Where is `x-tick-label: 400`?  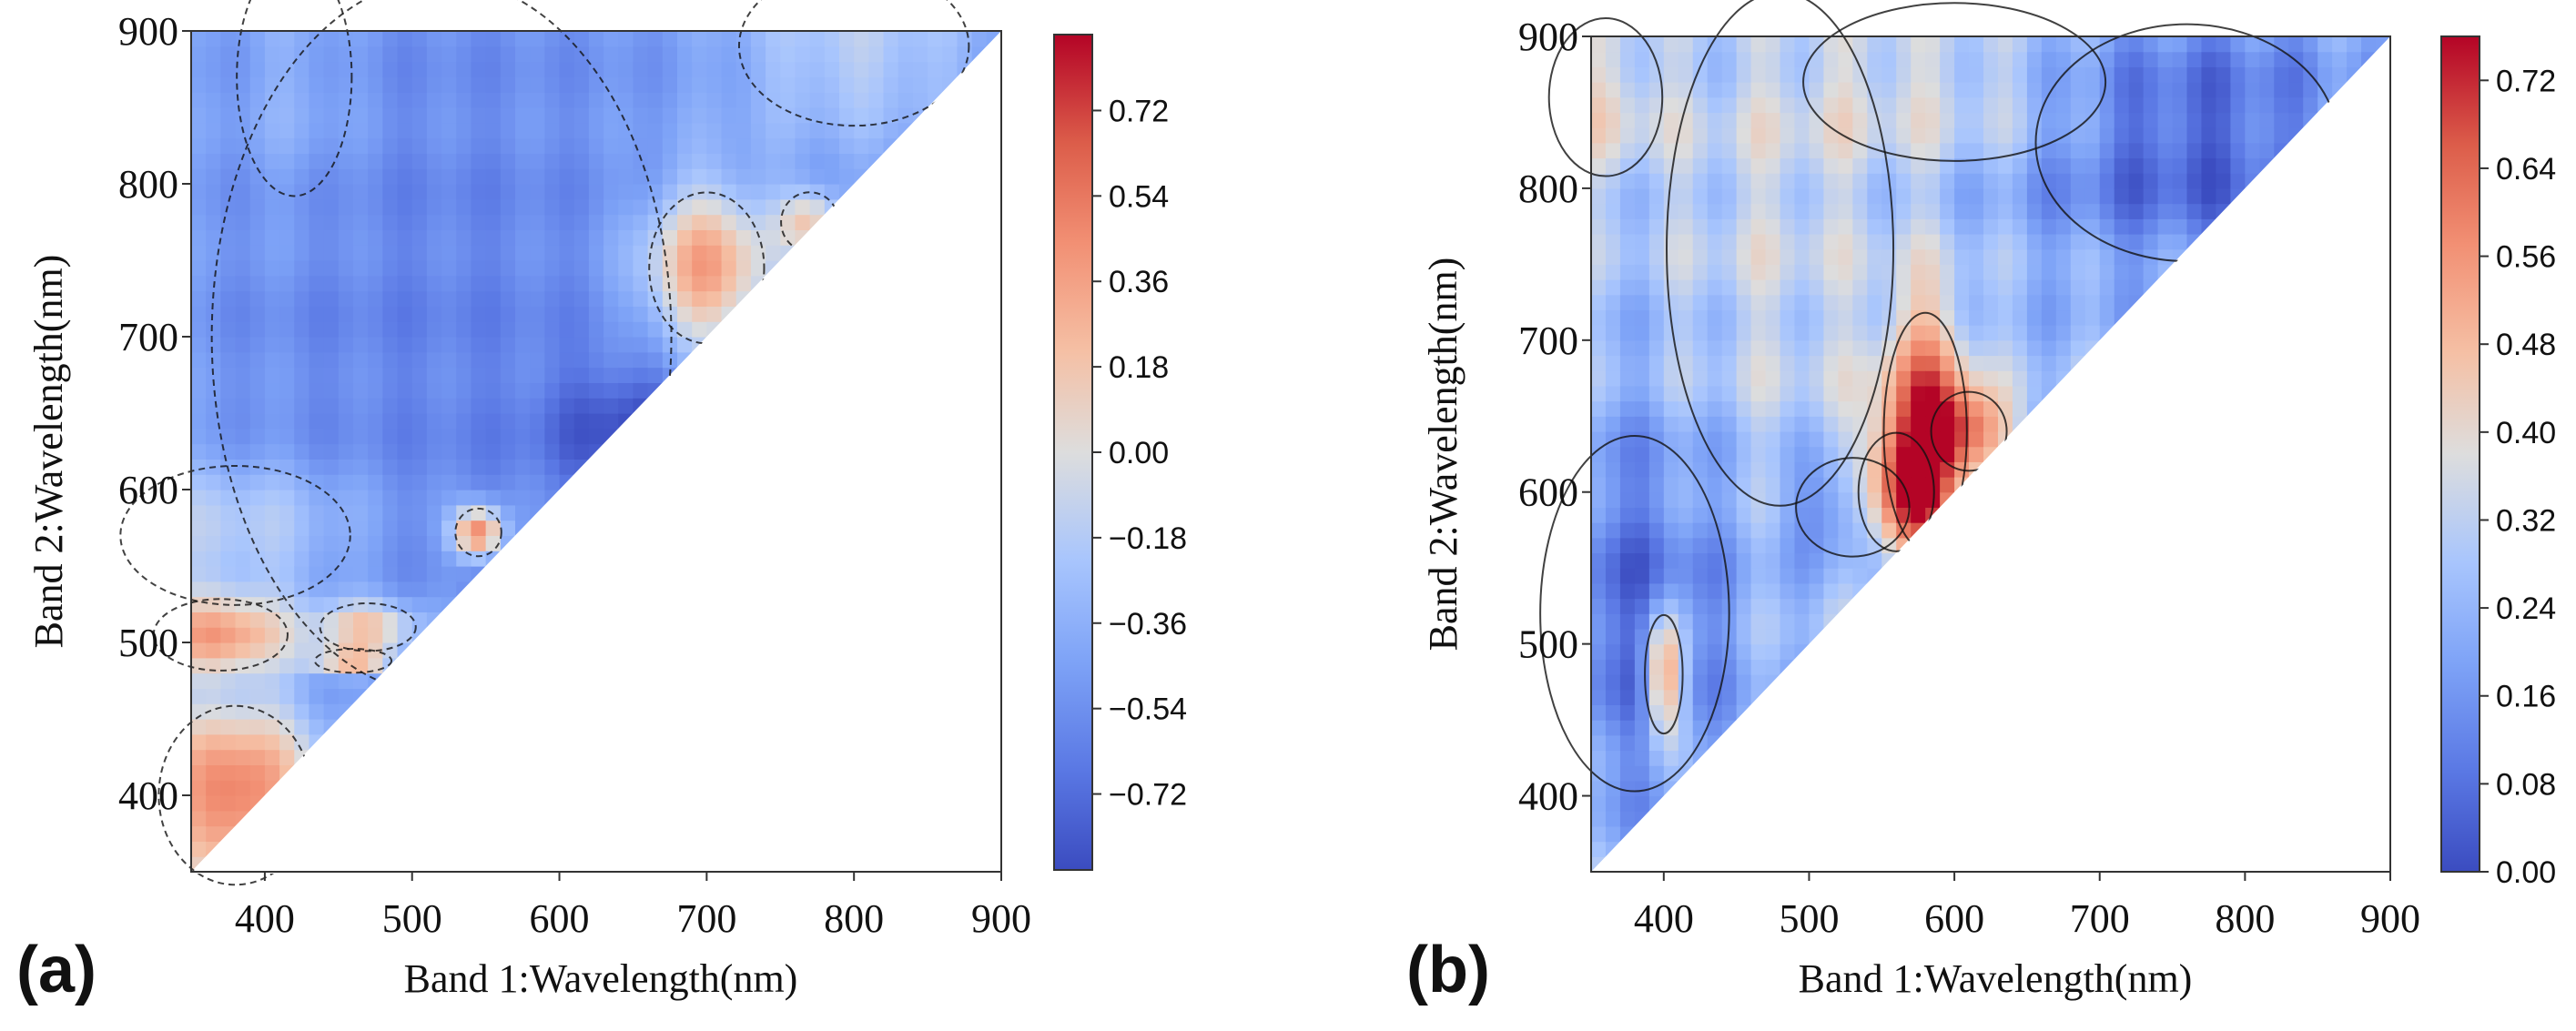 x-tick-label: 400 is located at coordinates (1664, 918).